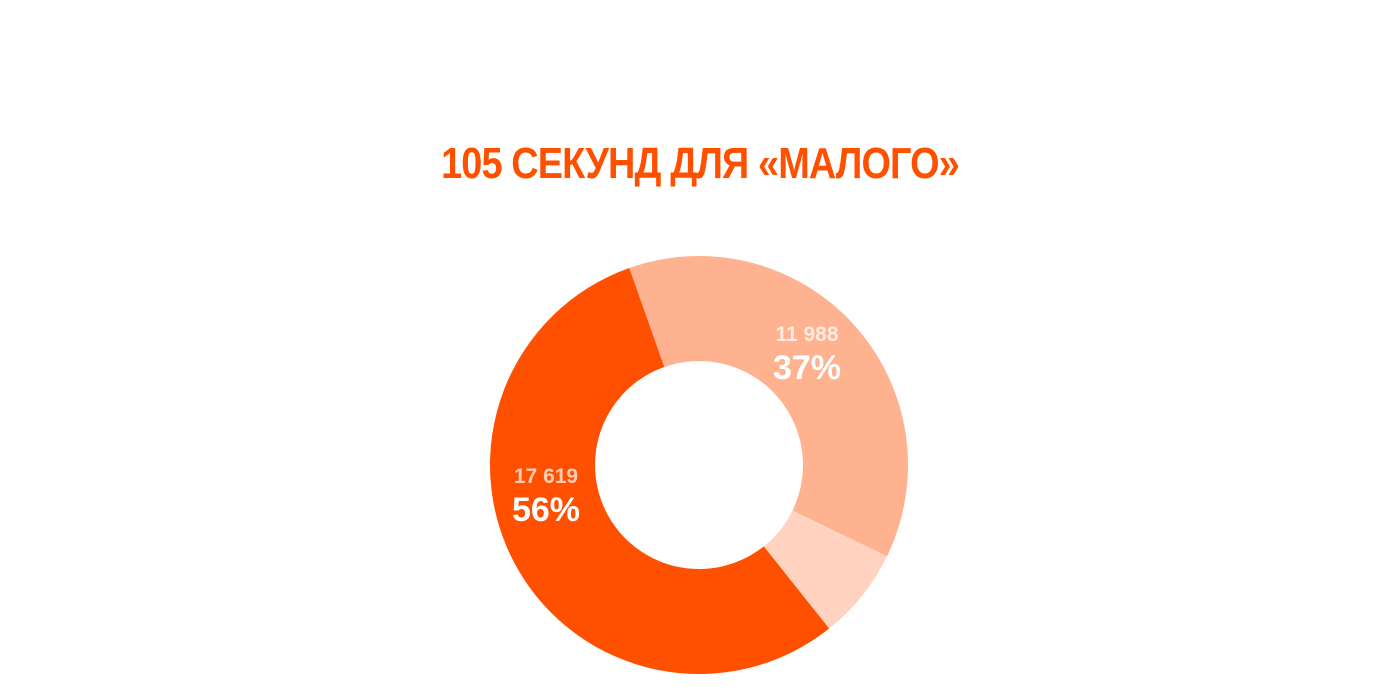 The height and width of the screenshot is (700, 1400). Describe the element at coordinates (700, 163) in the screenshot. I see `chart-title: 105 СЕКУНД ДЛЯ «МАЛОГО»` at that location.